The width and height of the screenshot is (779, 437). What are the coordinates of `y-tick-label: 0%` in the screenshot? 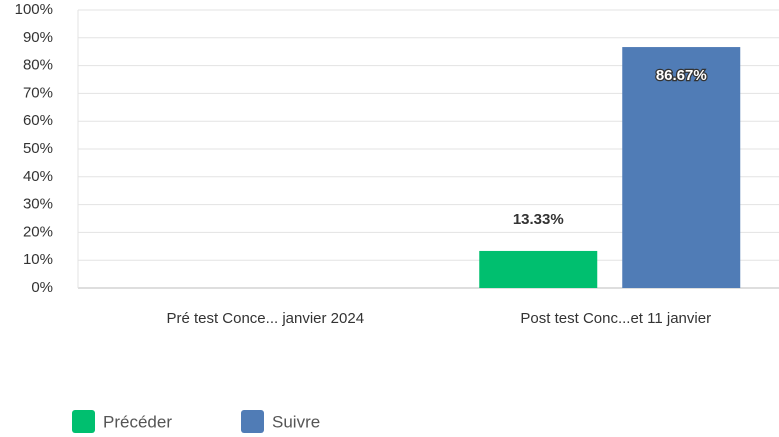 It's located at (42, 287).